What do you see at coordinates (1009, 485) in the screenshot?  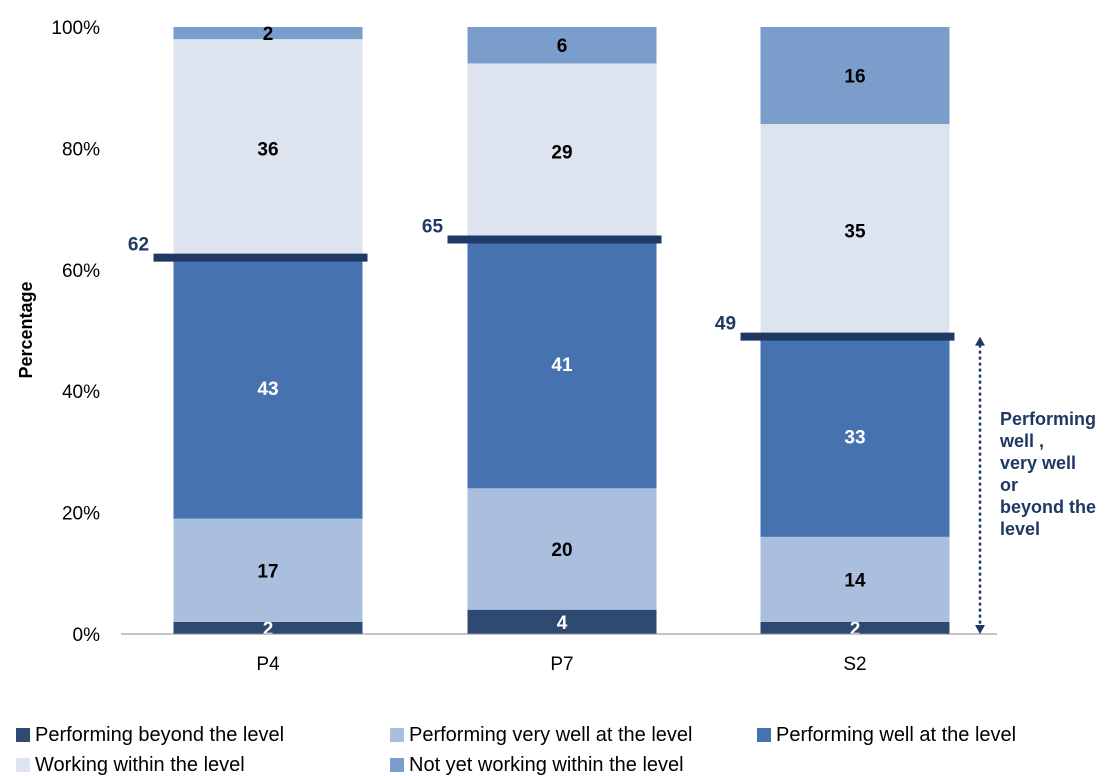 I see `annotation-text: or` at bounding box center [1009, 485].